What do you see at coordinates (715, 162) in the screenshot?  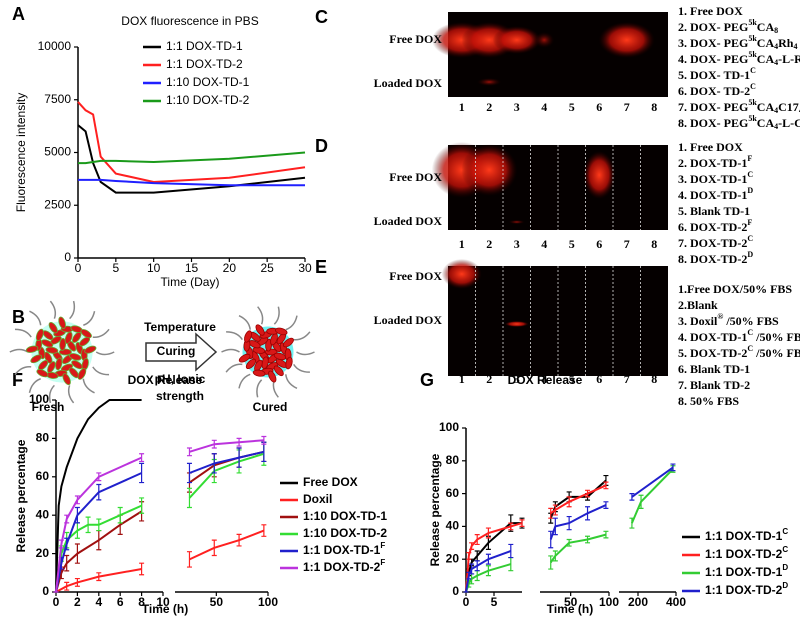 I see `legend-item: 2. DOX-TD-1F` at bounding box center [715, 162].